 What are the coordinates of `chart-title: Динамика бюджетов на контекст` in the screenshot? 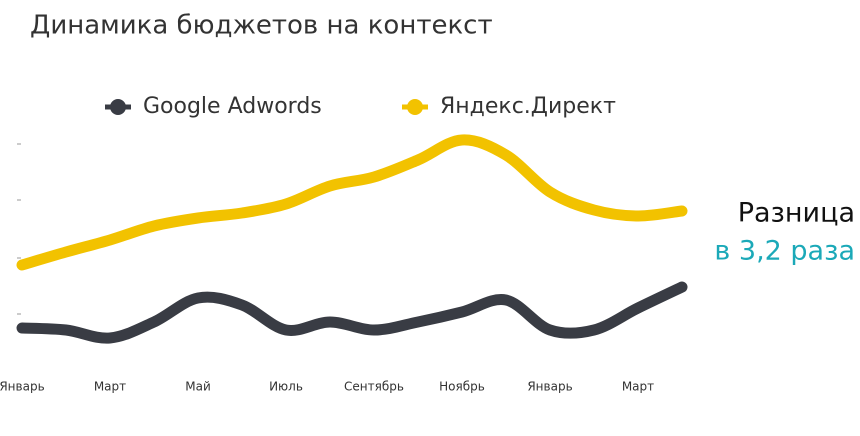 It's located at (261, 26).